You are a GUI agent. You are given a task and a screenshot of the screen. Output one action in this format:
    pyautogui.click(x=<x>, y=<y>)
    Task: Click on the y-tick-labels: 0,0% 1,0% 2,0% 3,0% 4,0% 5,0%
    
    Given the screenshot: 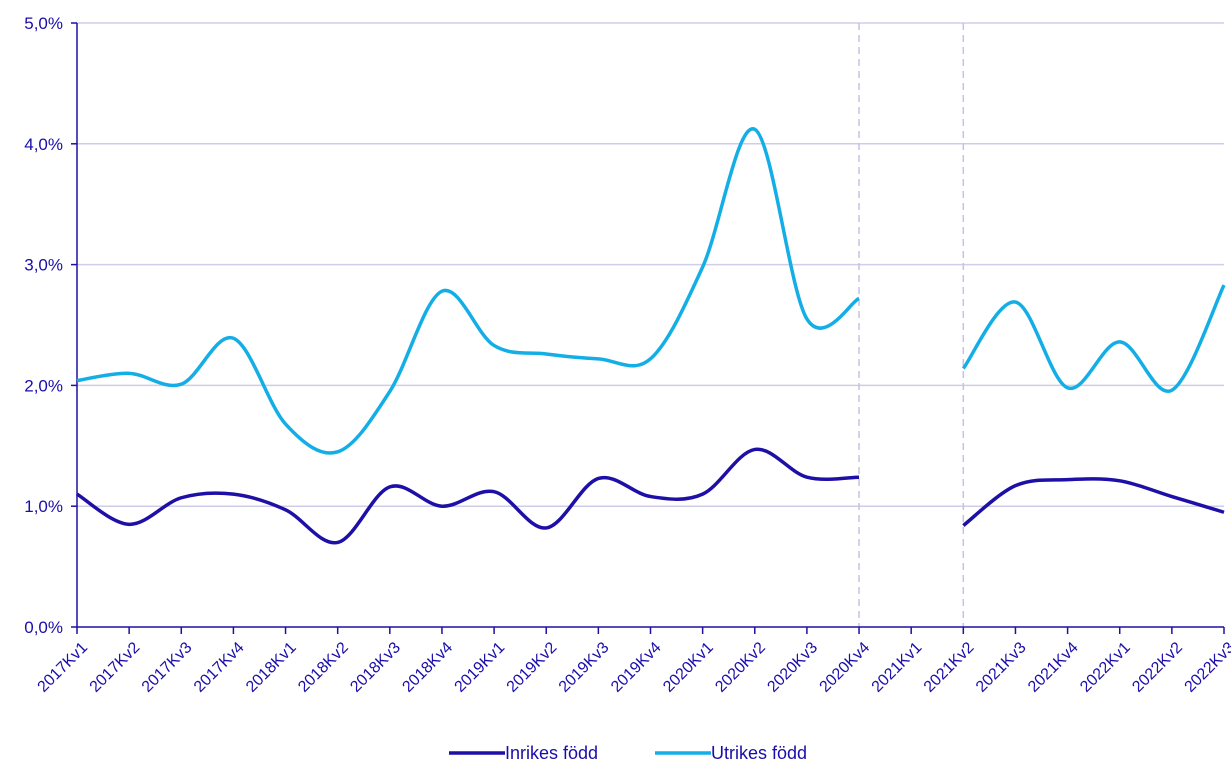 What is the action you would take?
    pyautogui.click(x=43, y=325)
    